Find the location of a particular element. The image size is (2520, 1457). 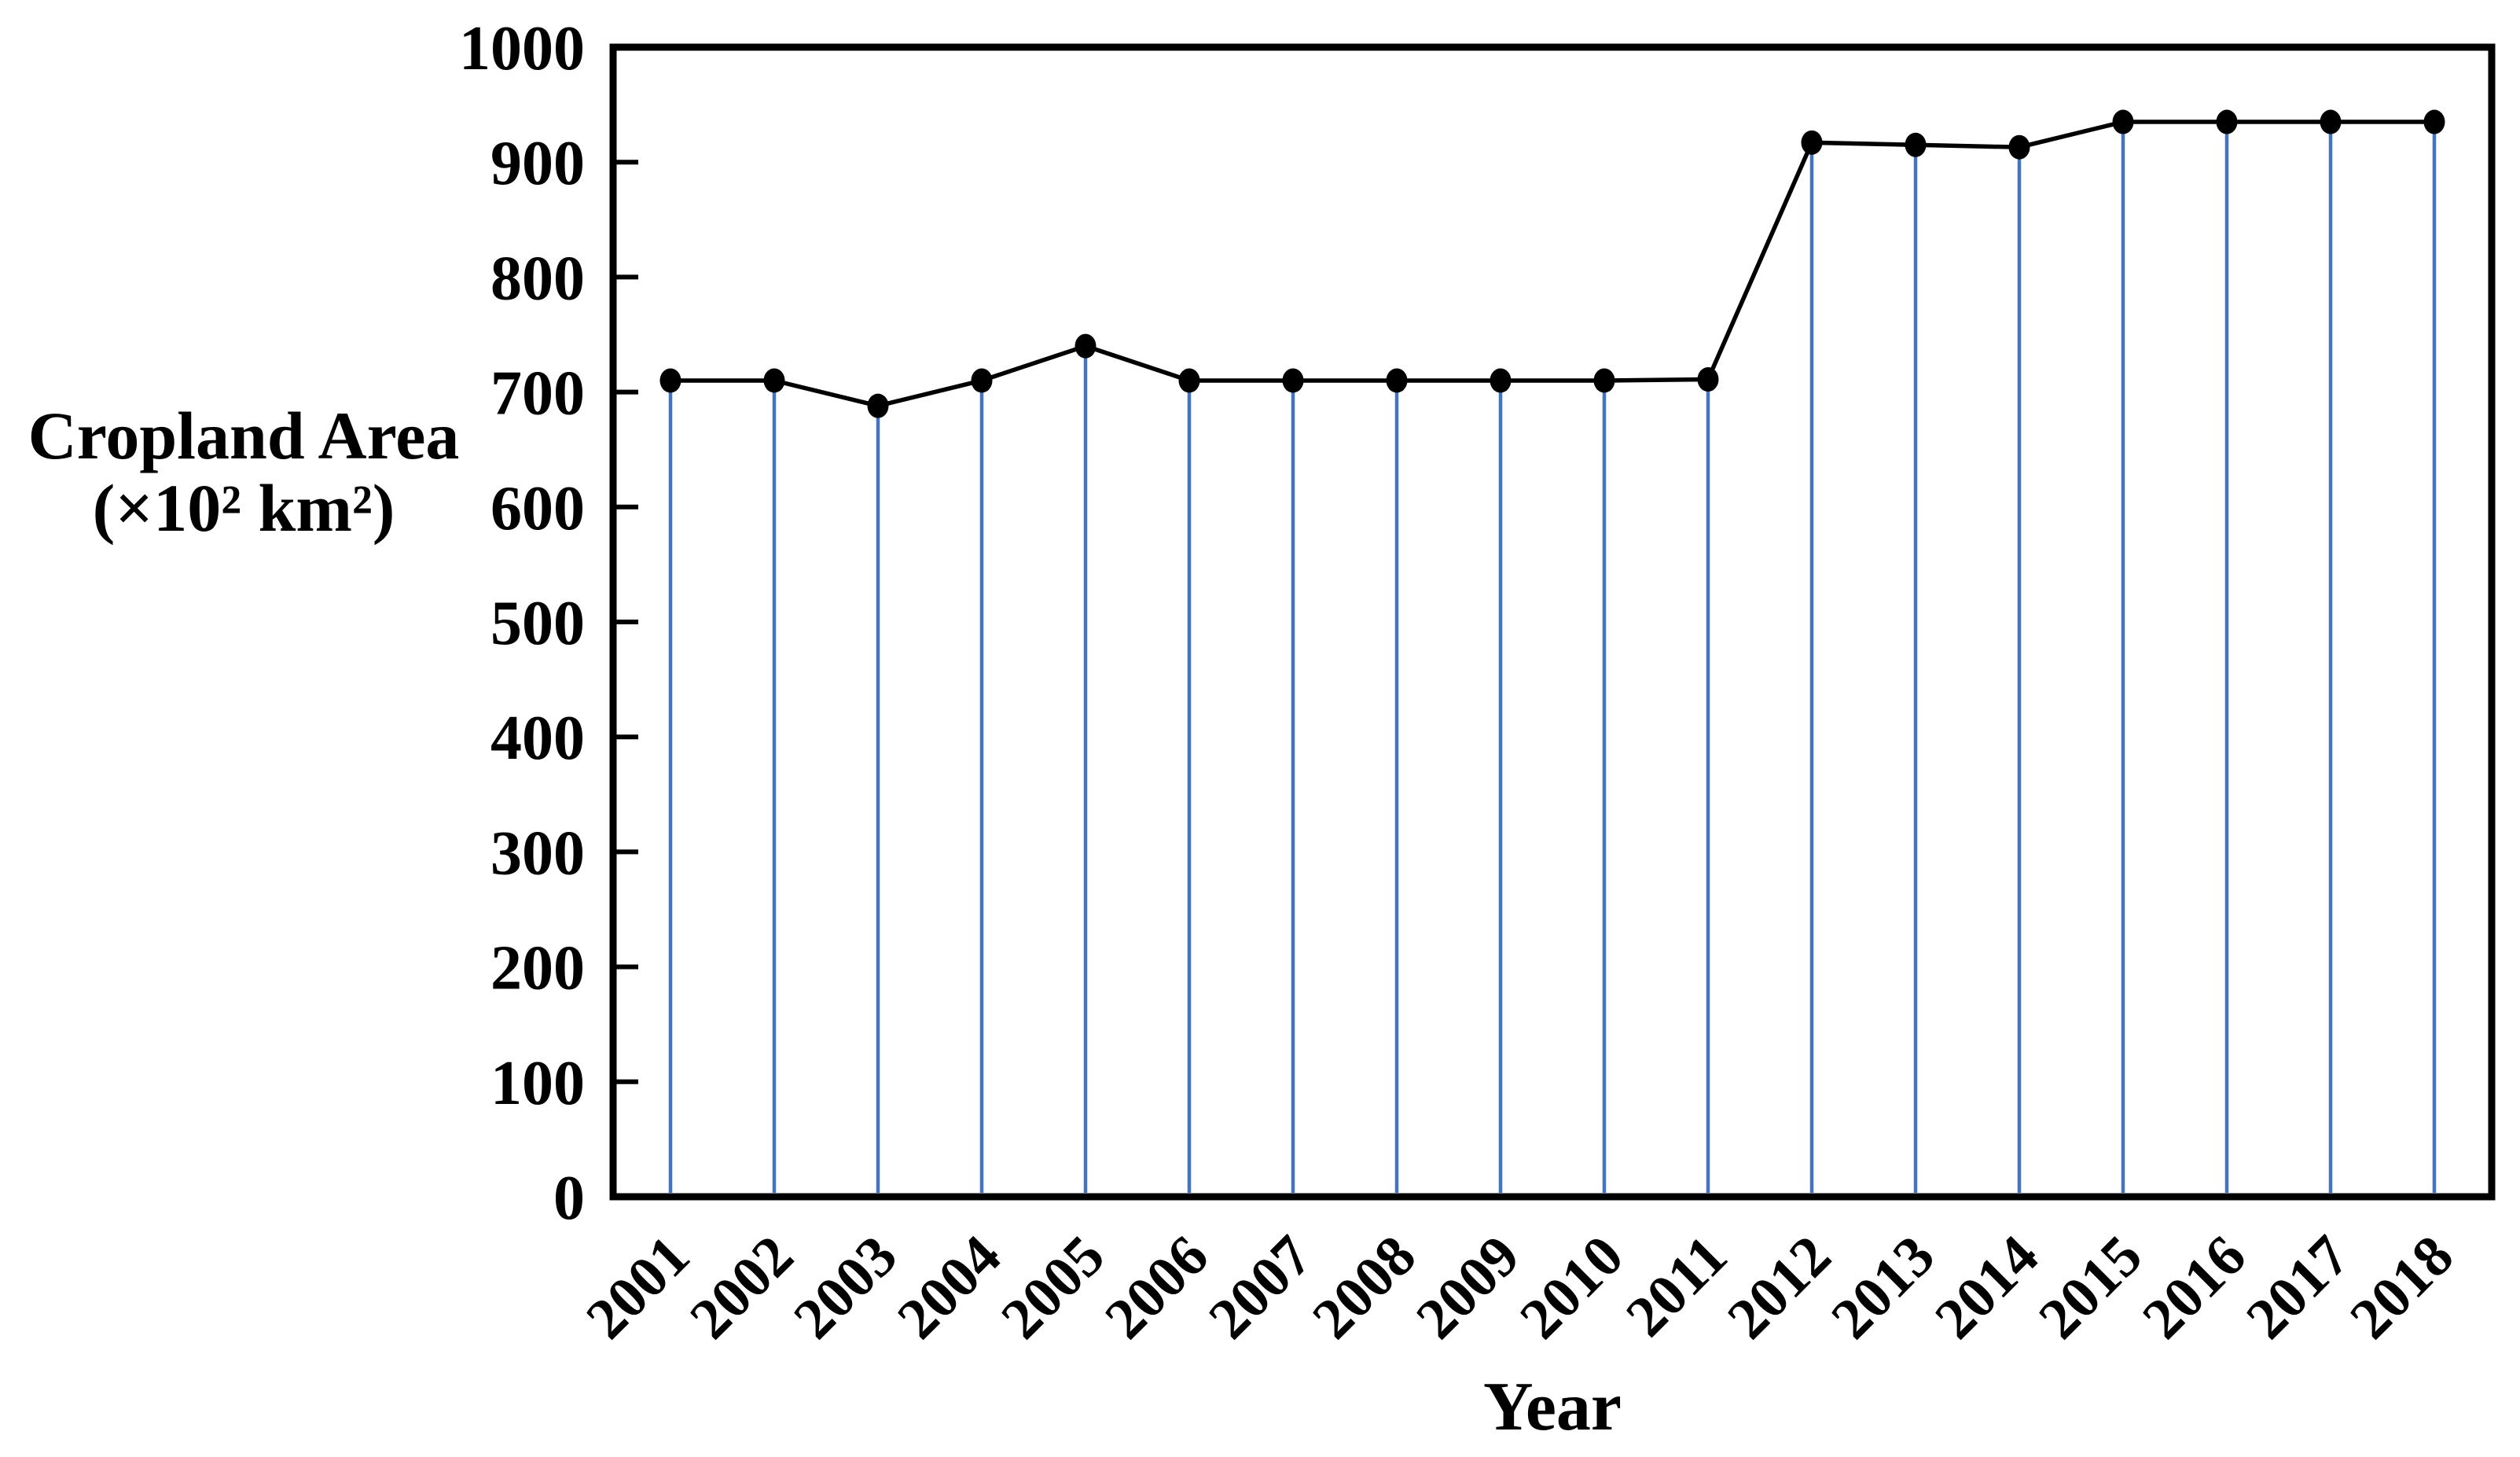

y-tick-label: 700 is located at coordinates (537, 394).